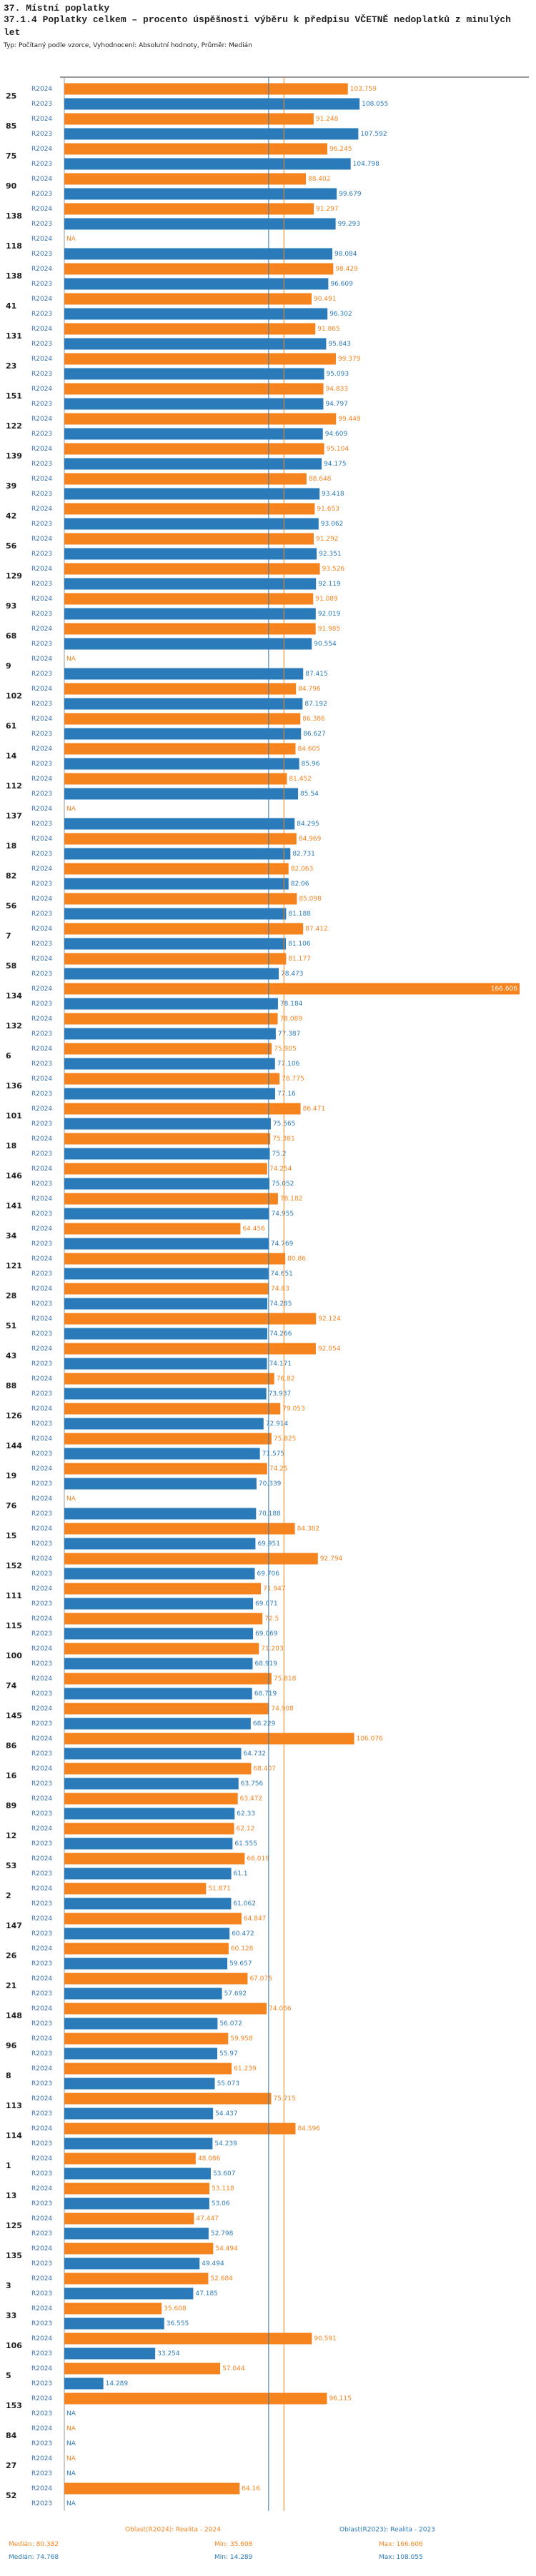 This screenshot has width=536, height=2576. Describe the element at coordinates (8, 936) in the screenshot. I see `category-label: 7` at that location.